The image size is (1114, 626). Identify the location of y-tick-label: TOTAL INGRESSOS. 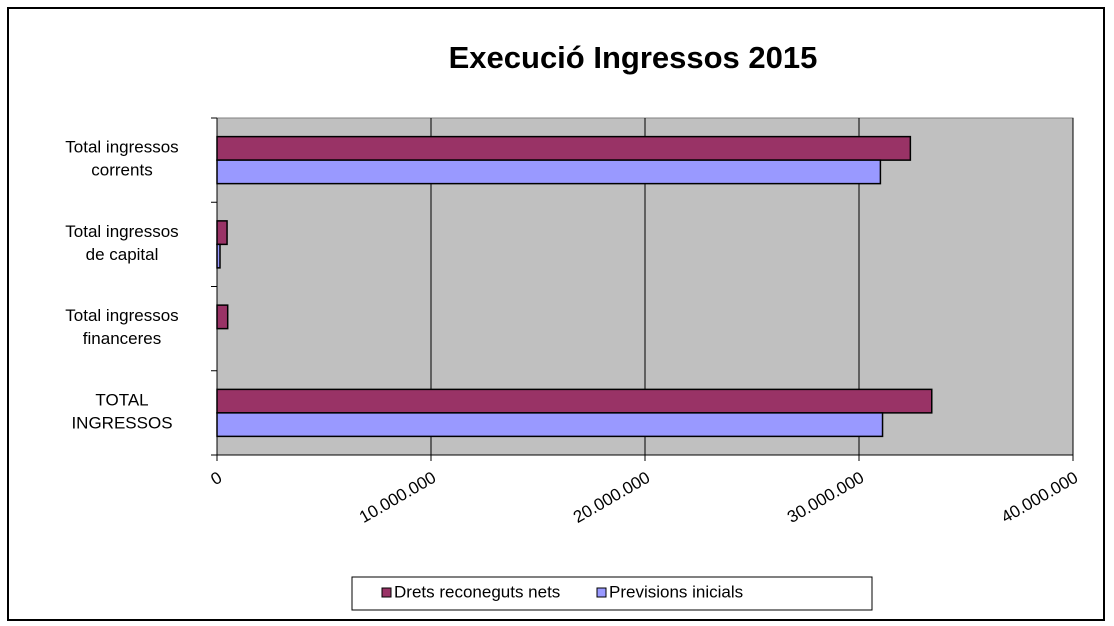
(121, 412).